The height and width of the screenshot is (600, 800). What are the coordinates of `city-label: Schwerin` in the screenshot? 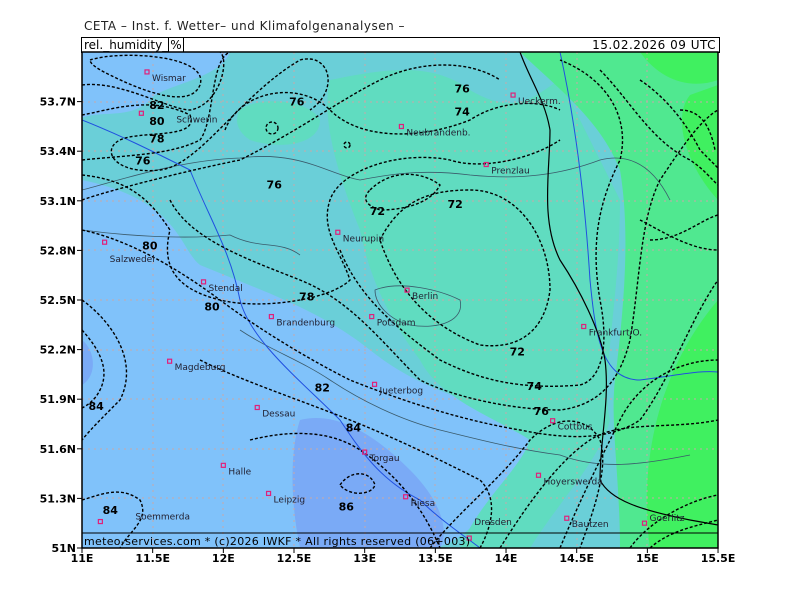 It's located at (196, 120).